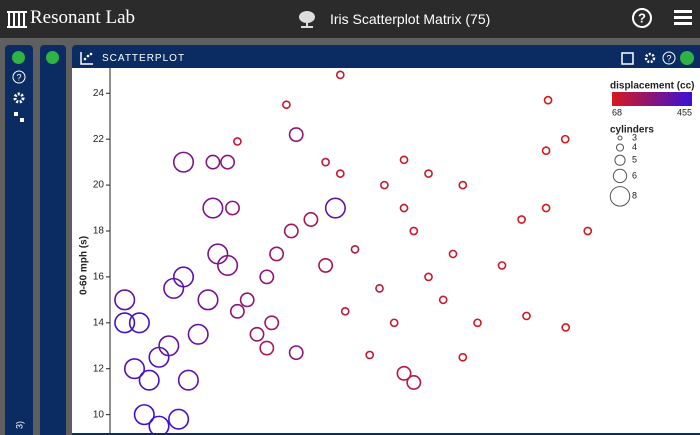 This screenshot has width=700, height=435. What do you see at coordinates (634, 175) in the screenshot?
I see `size-legend-label: 6` at bounding box center [634, 175].